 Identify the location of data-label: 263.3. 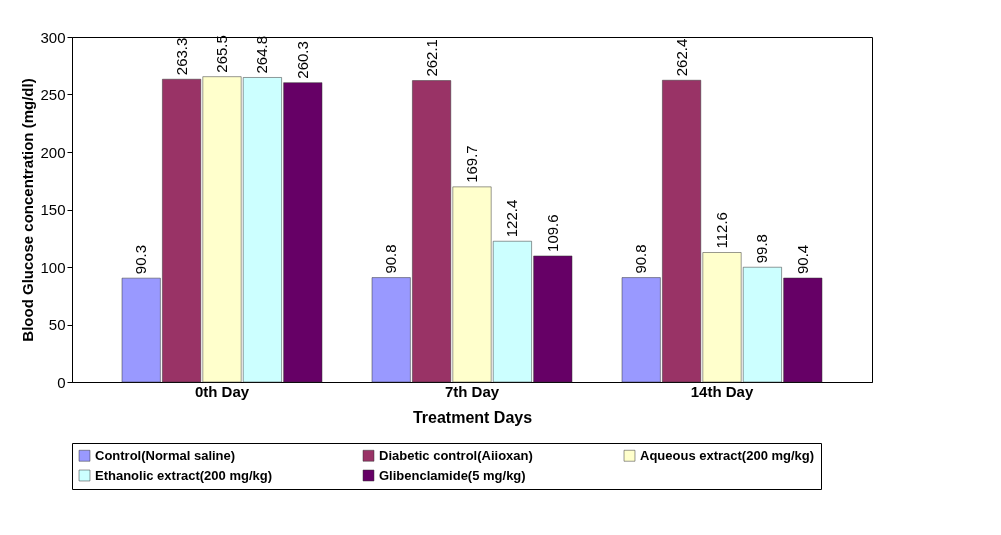
(181, 56).